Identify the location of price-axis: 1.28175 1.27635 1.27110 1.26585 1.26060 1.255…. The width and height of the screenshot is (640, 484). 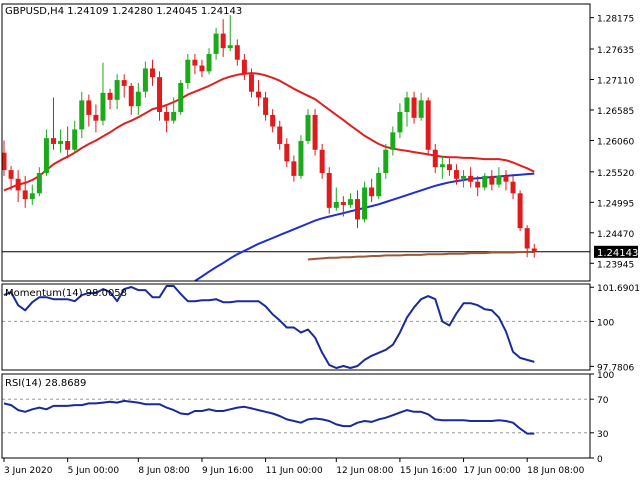
(612, 142).